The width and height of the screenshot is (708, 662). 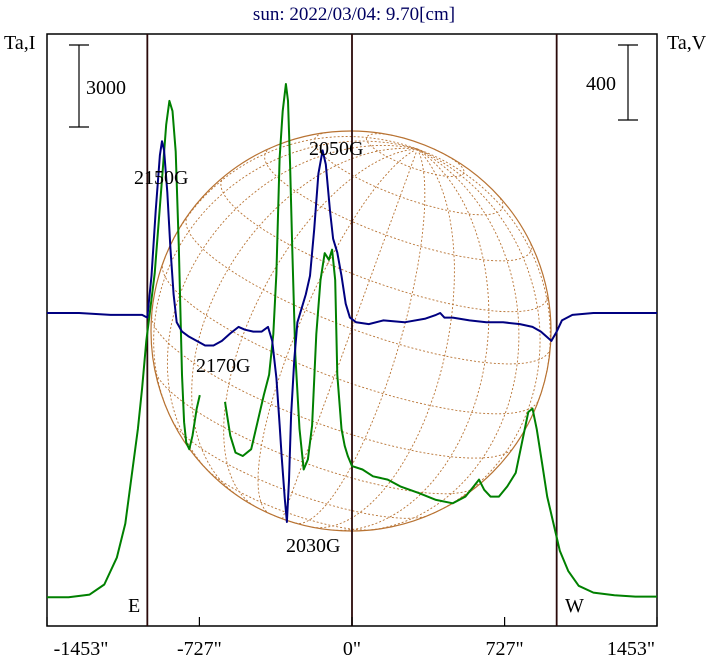 I want to click on left-scale-value: 3000, so click(x=106, y=88).